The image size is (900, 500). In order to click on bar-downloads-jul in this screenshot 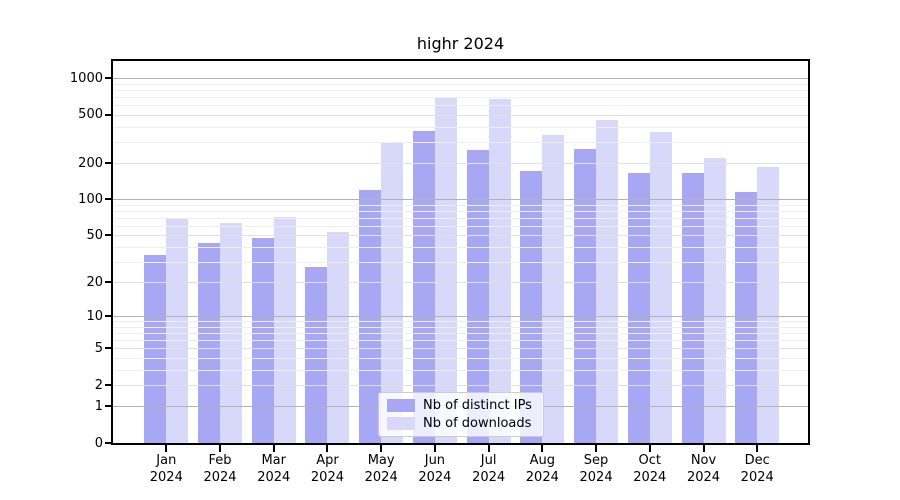, I will do `click(499, 270)`.